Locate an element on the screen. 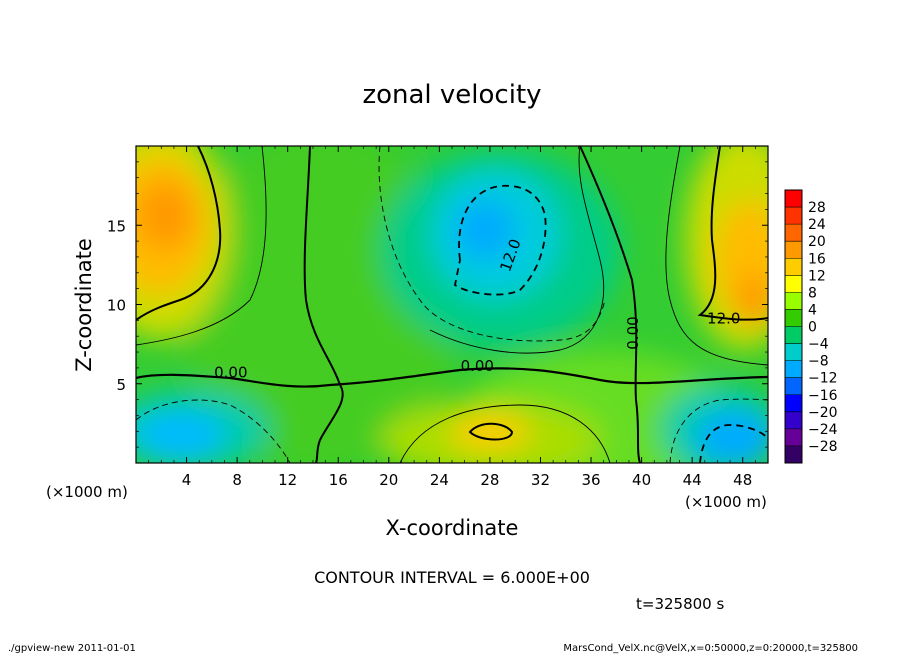 This screenshot has height=654, width=904. x-tick-label: 40 is located at coordinates (641, 480).